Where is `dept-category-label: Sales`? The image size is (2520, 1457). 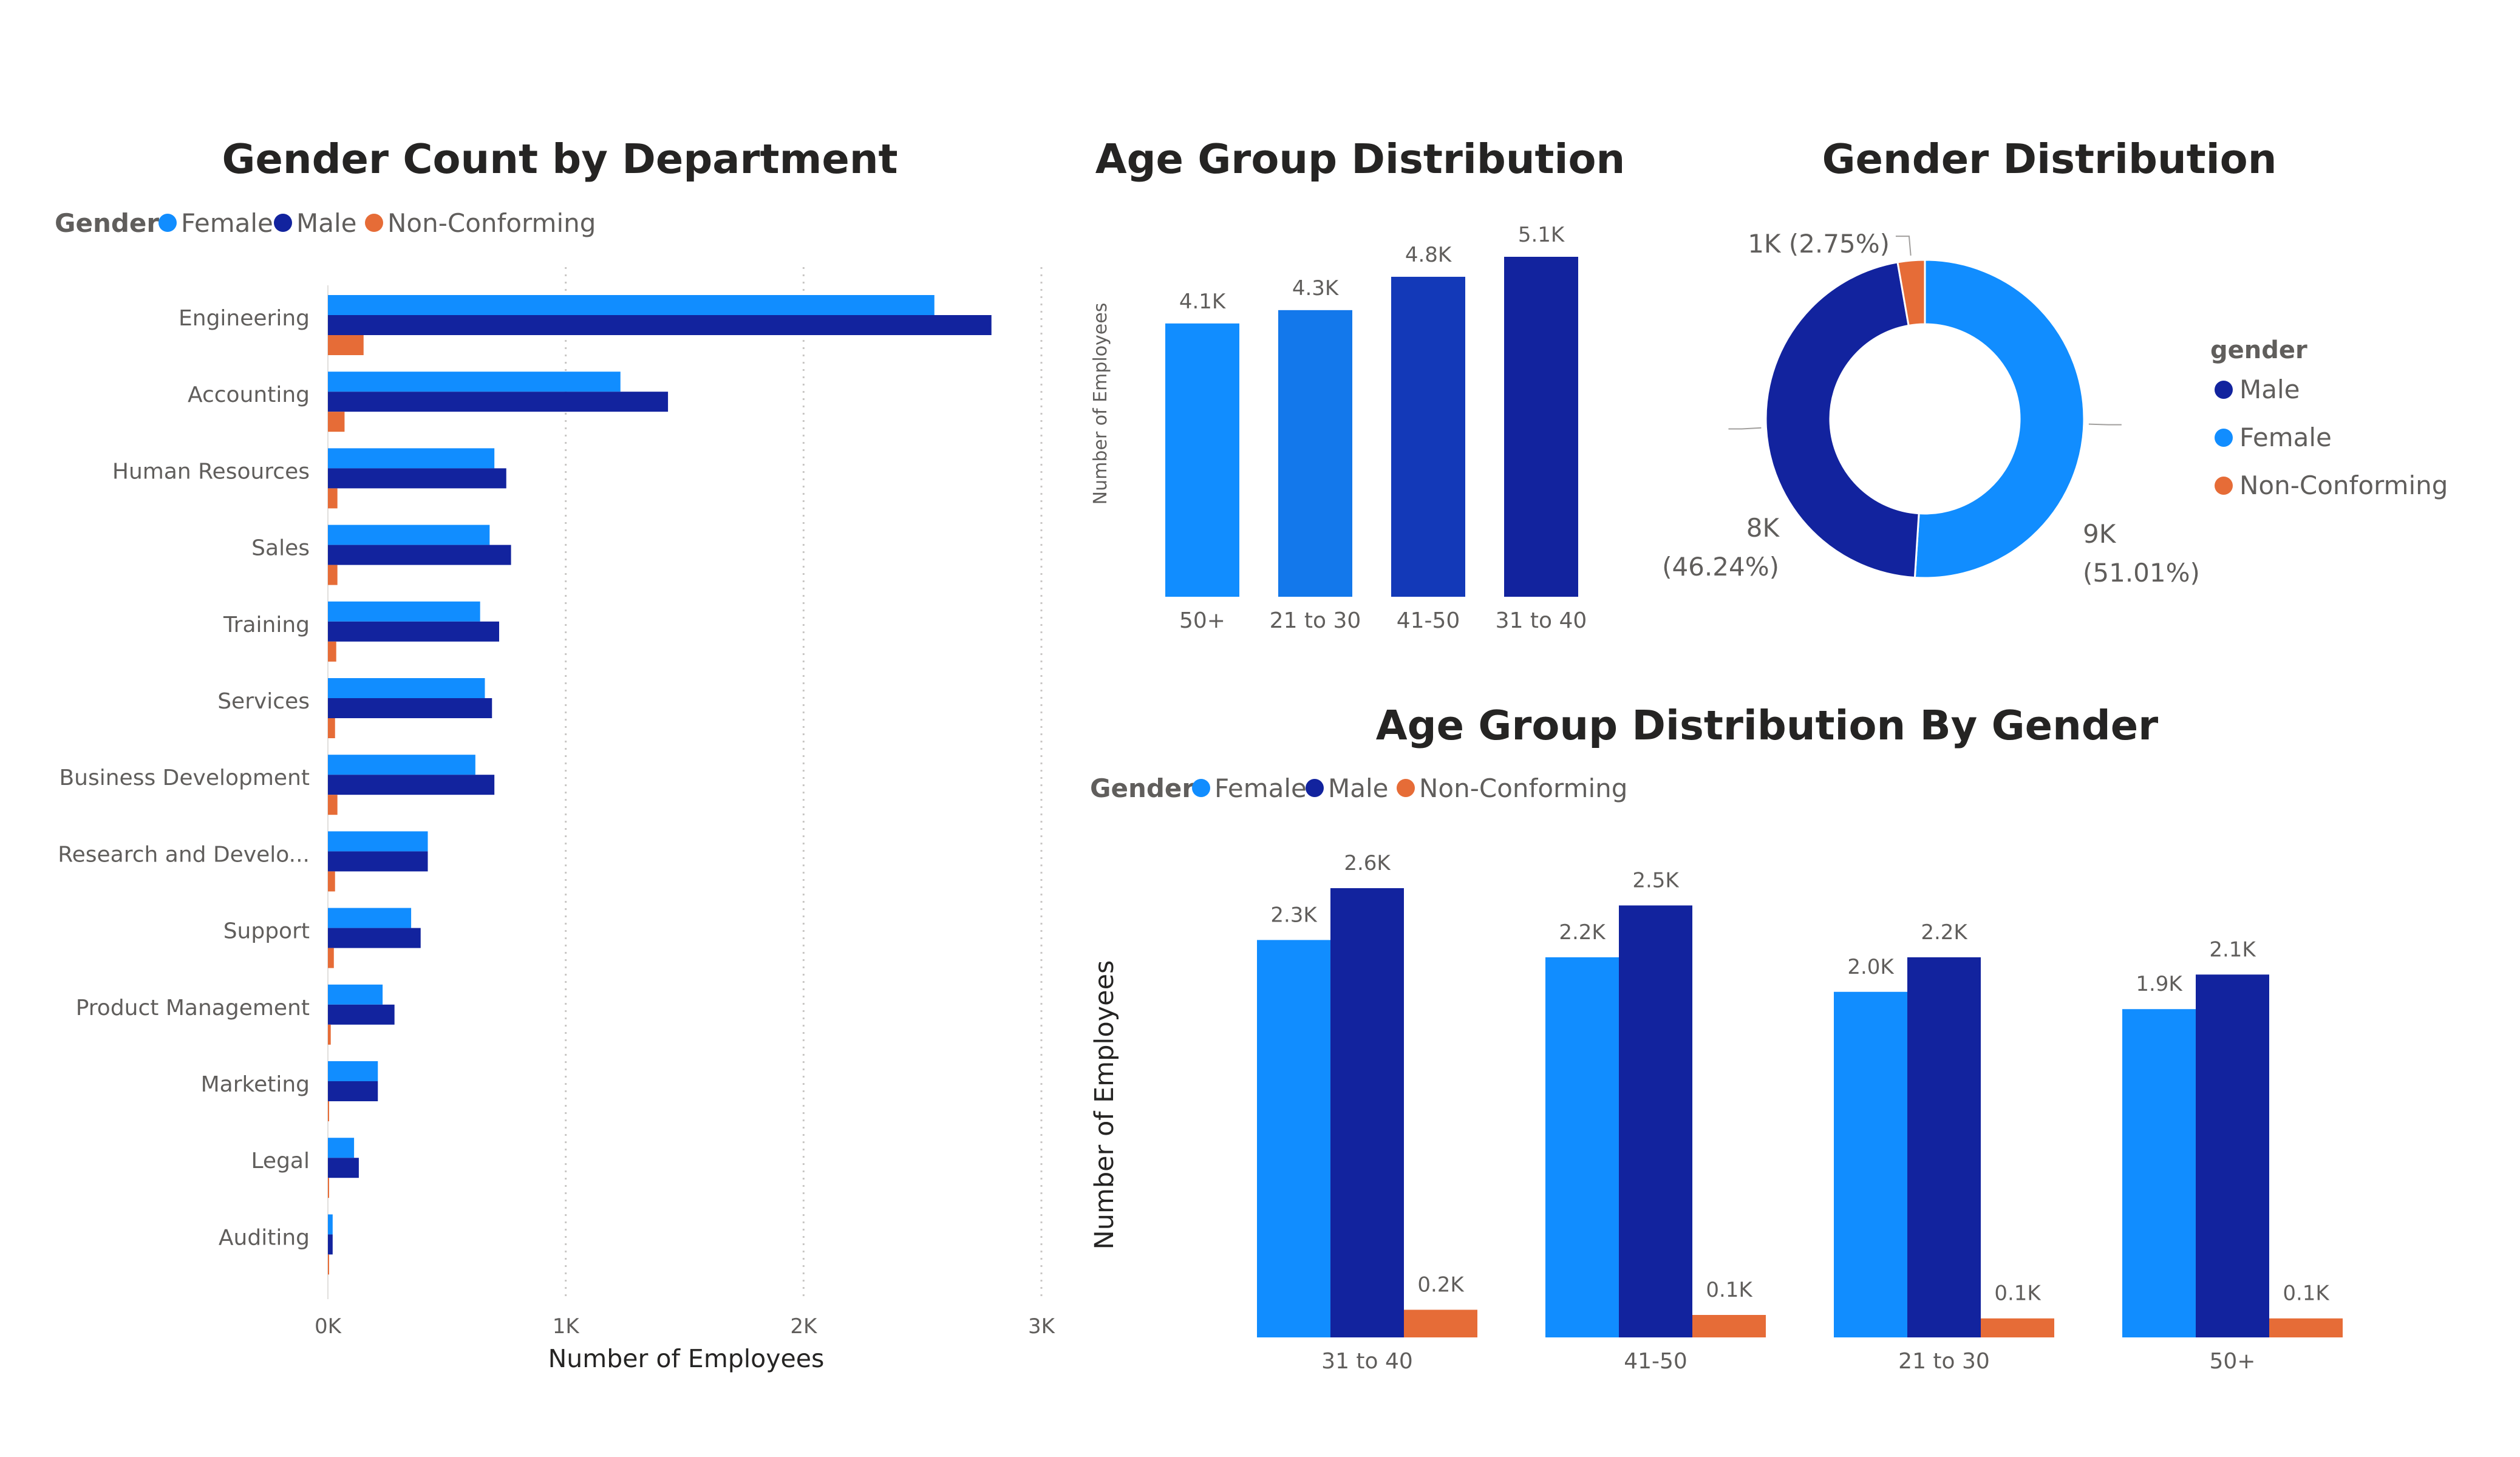 dept-category-label: Sales is located at coordinates (280, 548).